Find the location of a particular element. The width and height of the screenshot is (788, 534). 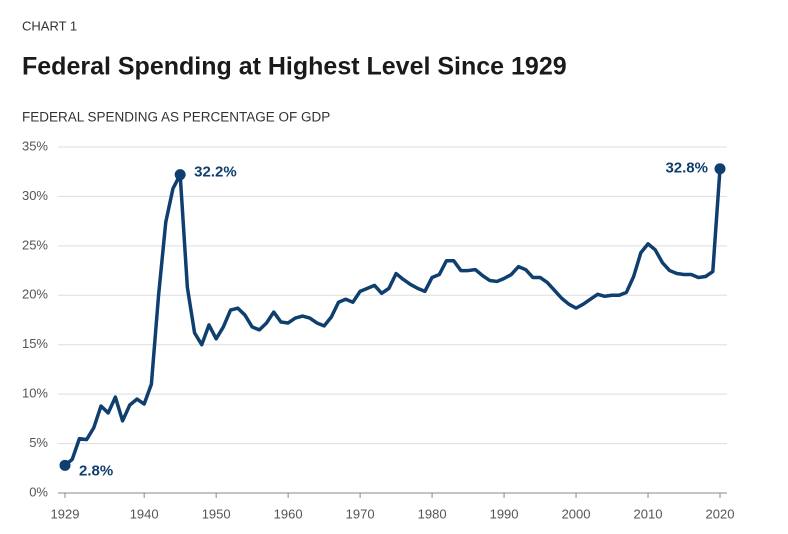

x-tick-label: 1960 is located at coordinates (288, 513).